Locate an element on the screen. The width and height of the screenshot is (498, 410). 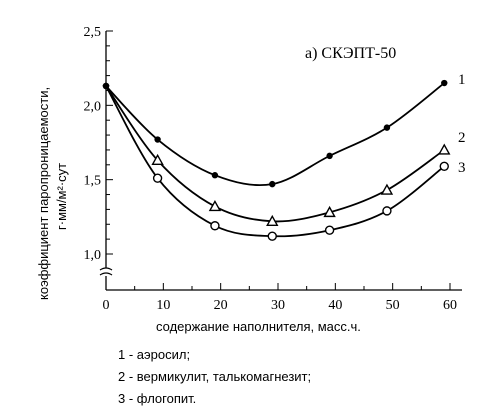
curve-label-2: 2 is located at coordinates (462, 138).